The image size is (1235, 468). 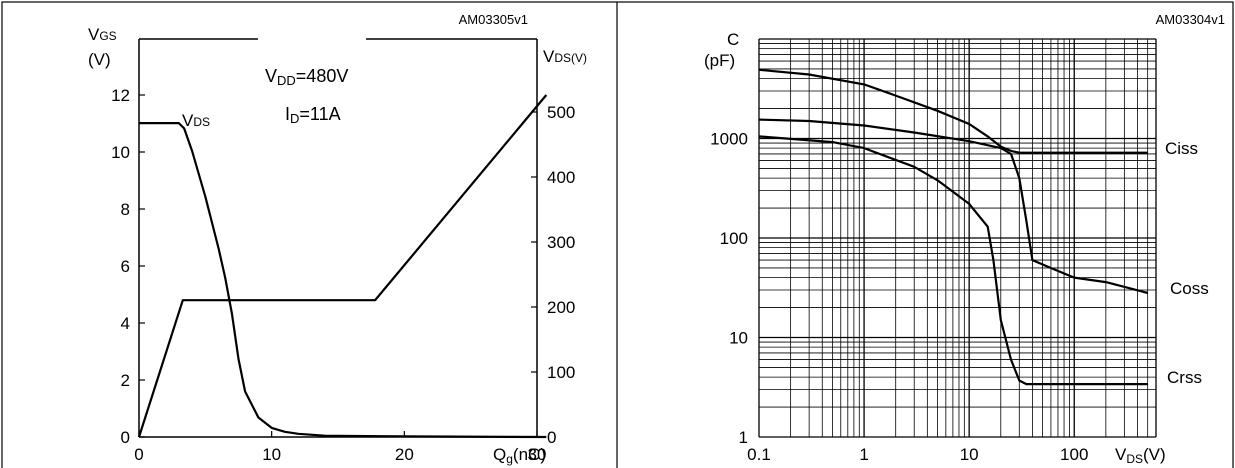 I want to click on y-axis-unit: (pF), so click(x=719, y=60).